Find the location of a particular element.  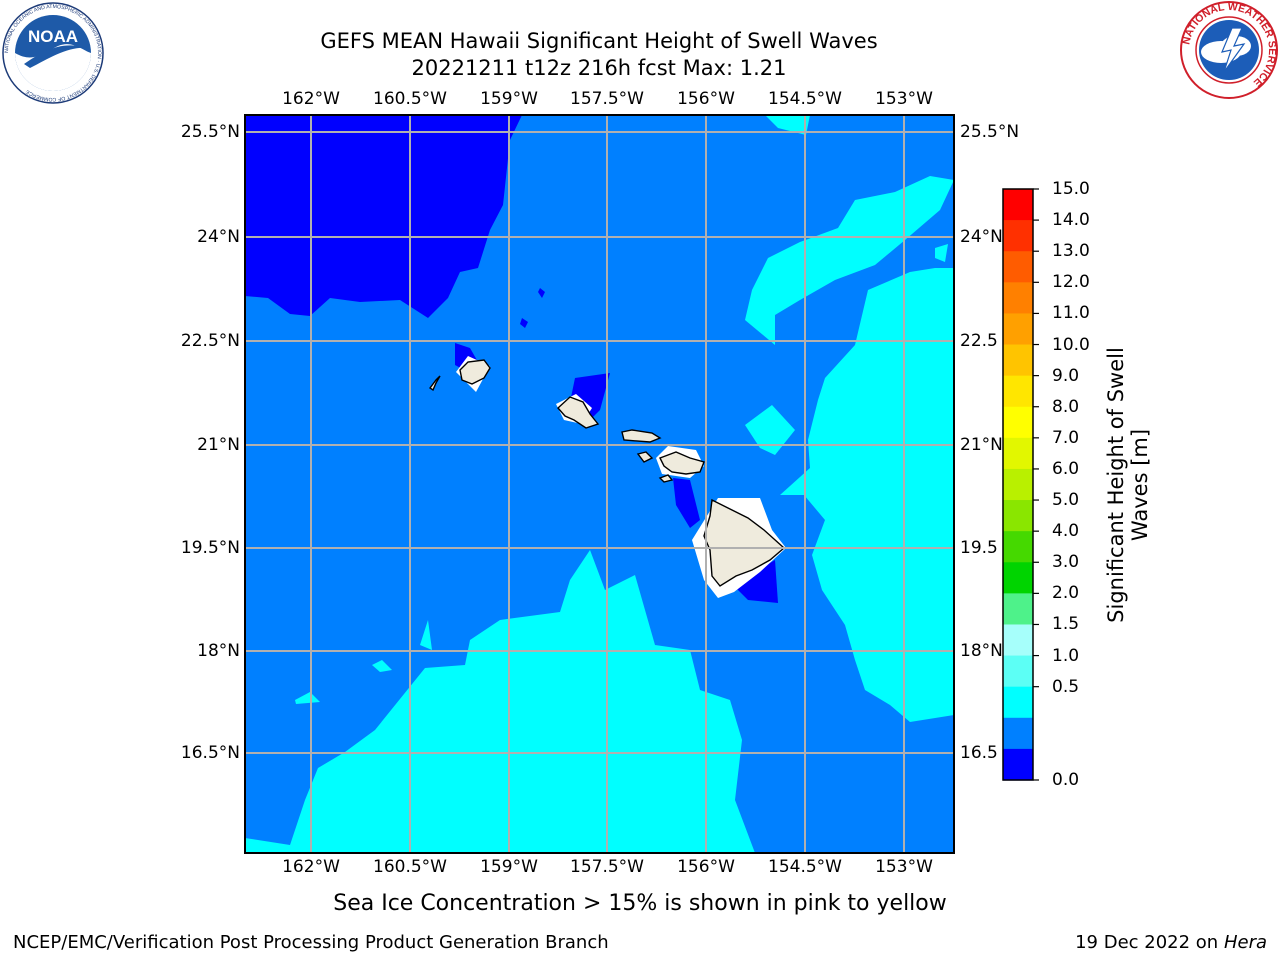

lon-tick-bottom: 153°W is located at coordinates (904, 867).